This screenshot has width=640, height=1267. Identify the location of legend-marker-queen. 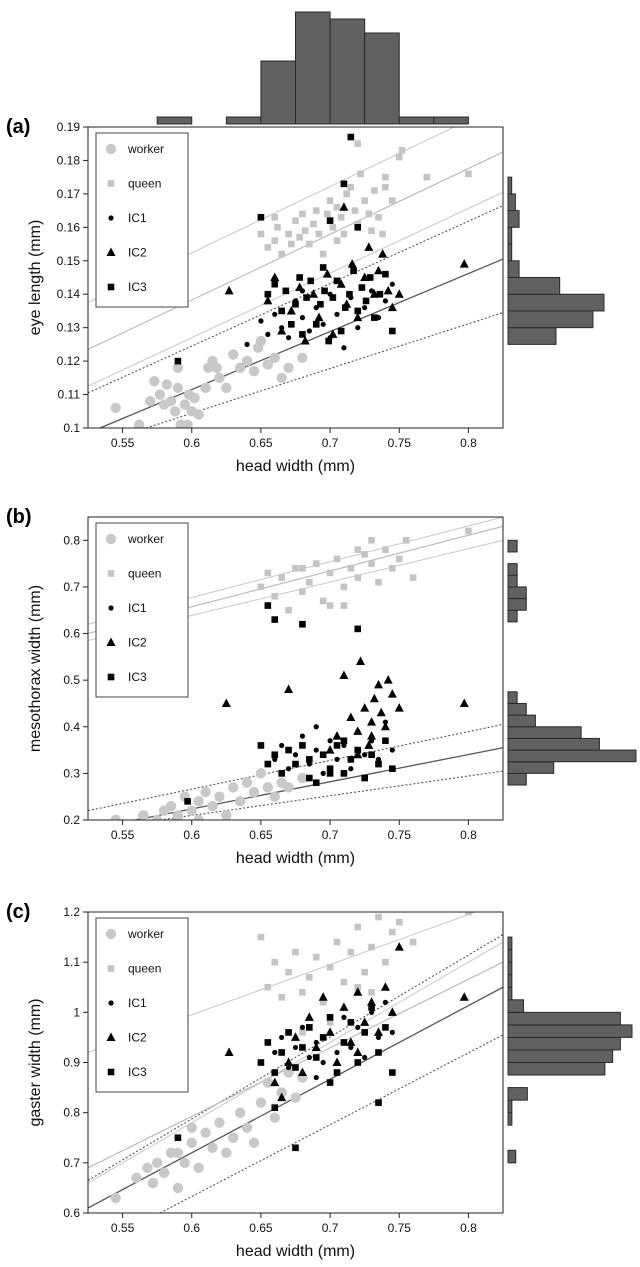
(111, 968).